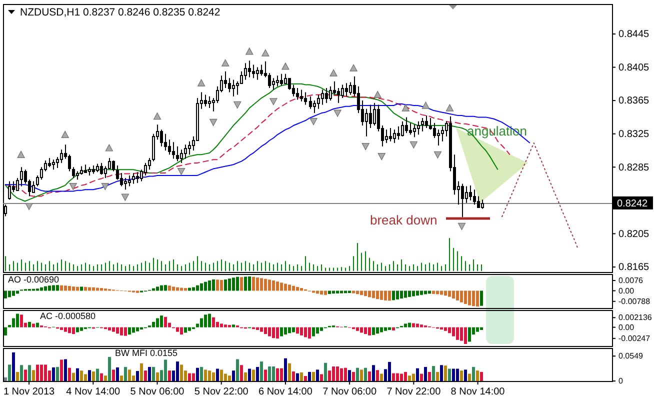 The height and width of the screenshot is (400, 654). What do you see at coordinates (634, 134) in the screenshot?
I see `y-tick-label: 0.8325` at bounding box center [634, 134].